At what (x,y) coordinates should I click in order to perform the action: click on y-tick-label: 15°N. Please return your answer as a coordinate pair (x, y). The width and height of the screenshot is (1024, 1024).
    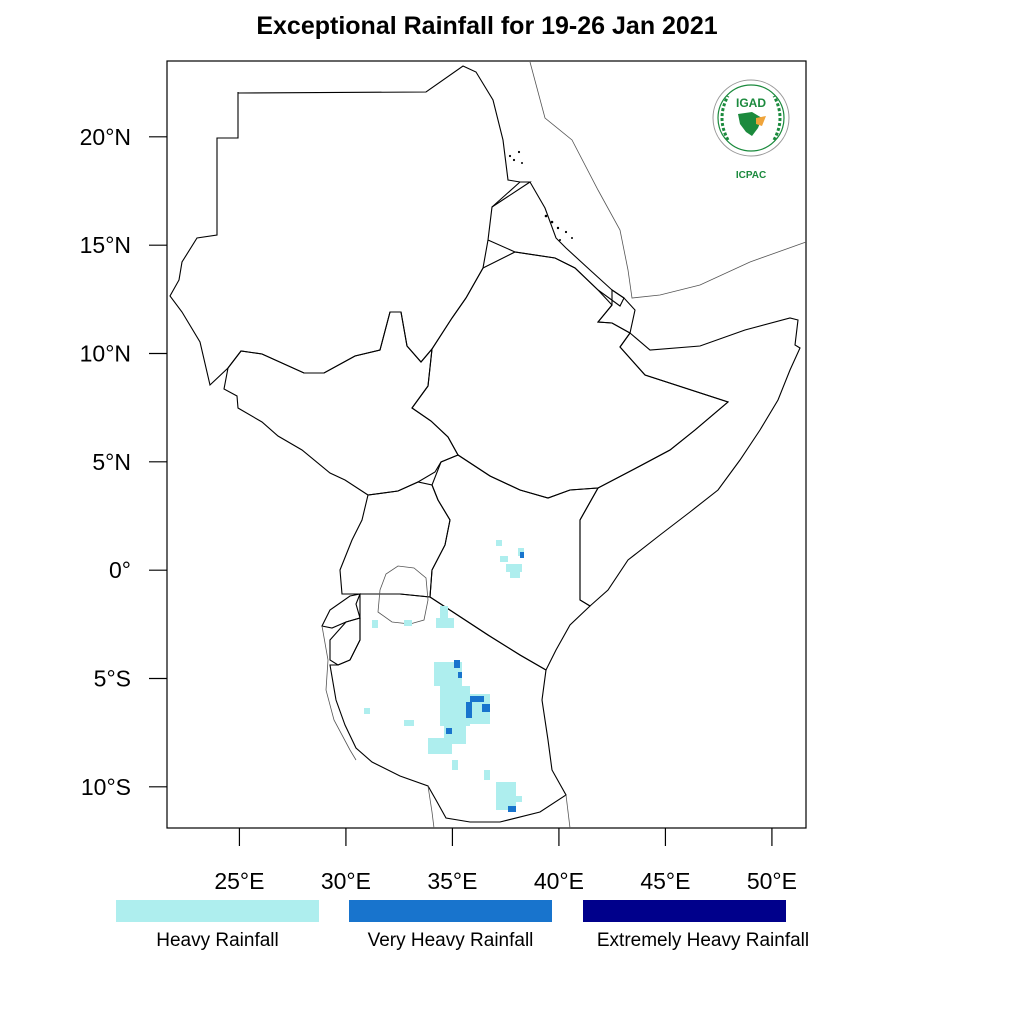
    Looking at the image, I should click on (105, 245).